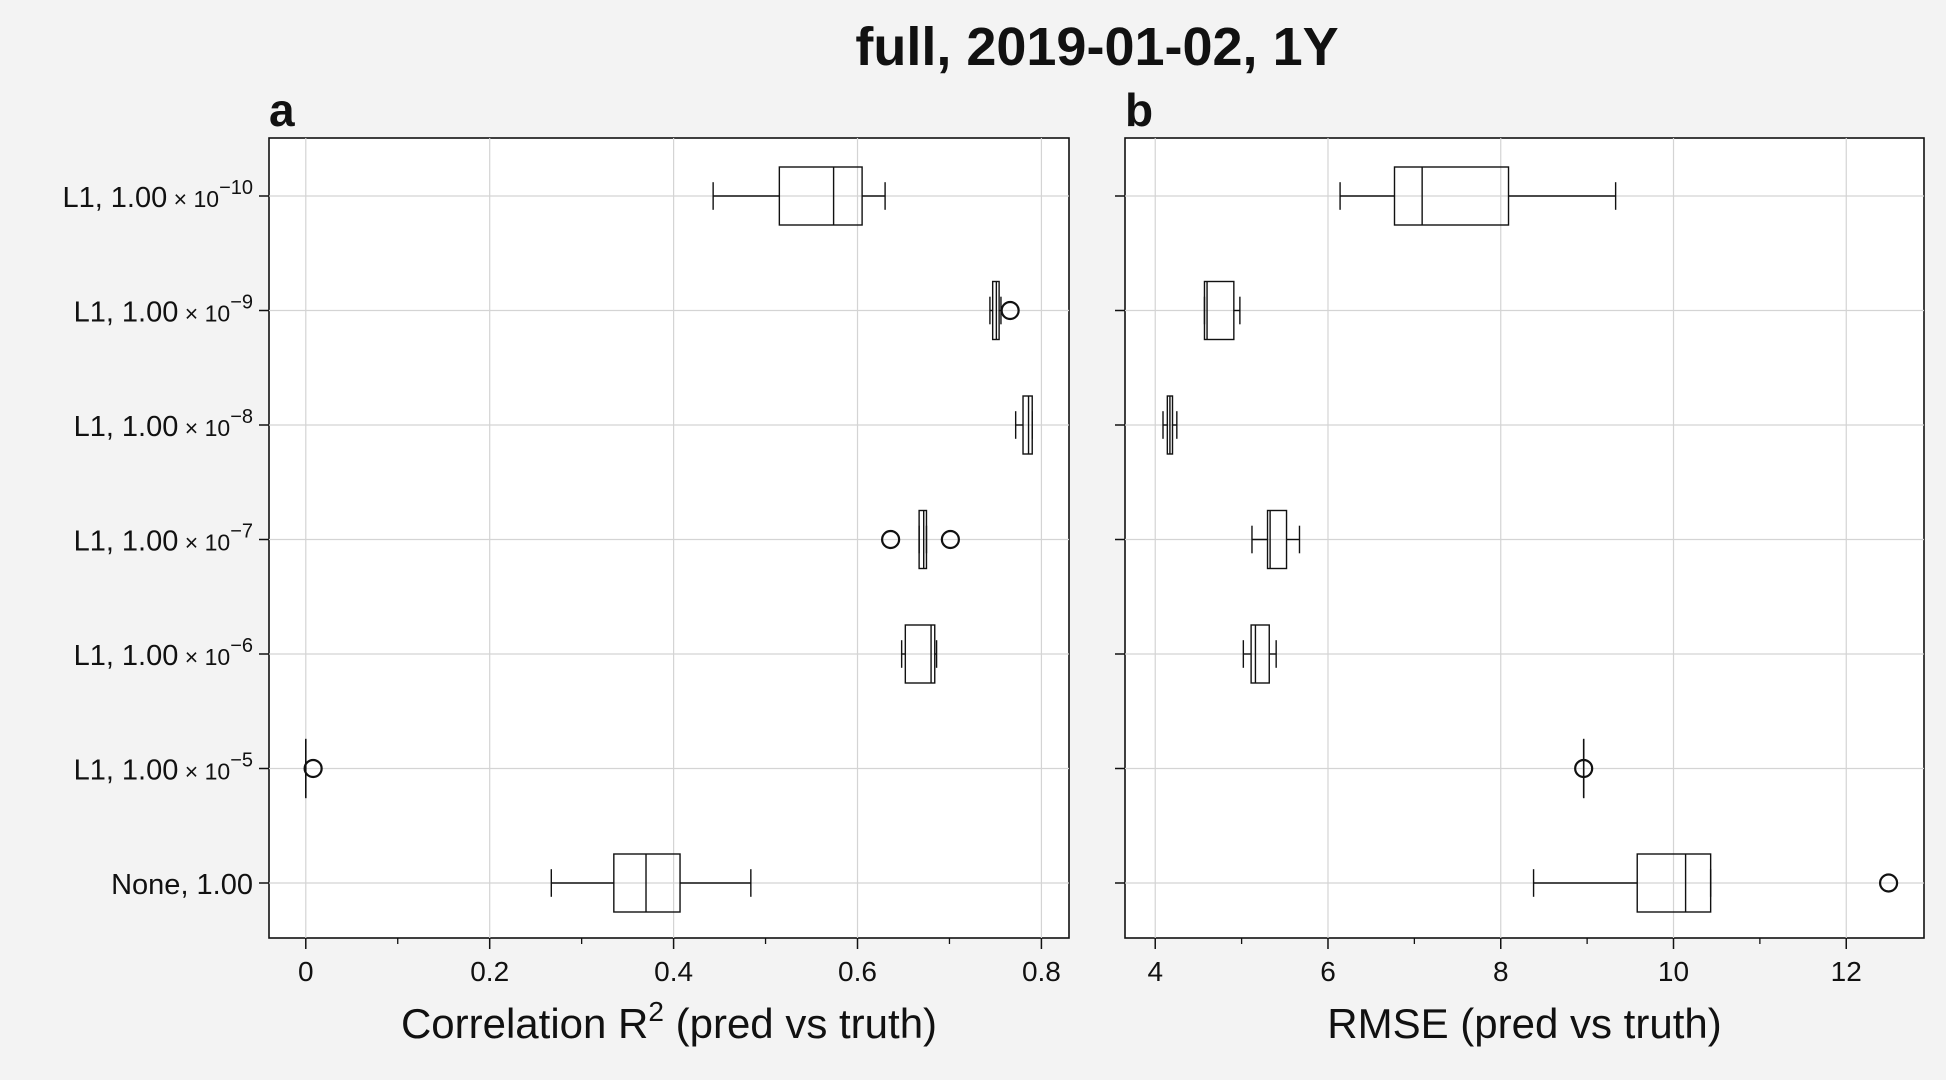 This screenshot has width=1946, height=1080. What do you see at coordinates (163, 653) in the screenshot?
I see `y-tick-label: L1, 1.00 × 10−6` at bounding box center [163, 653].